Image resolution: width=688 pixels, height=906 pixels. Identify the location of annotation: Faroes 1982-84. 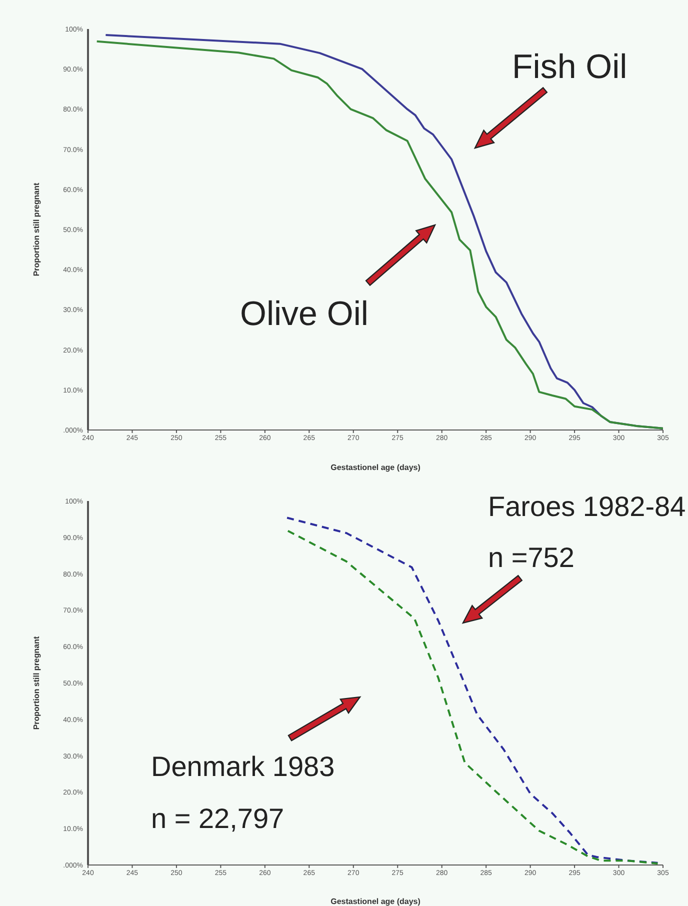
(587, 506).